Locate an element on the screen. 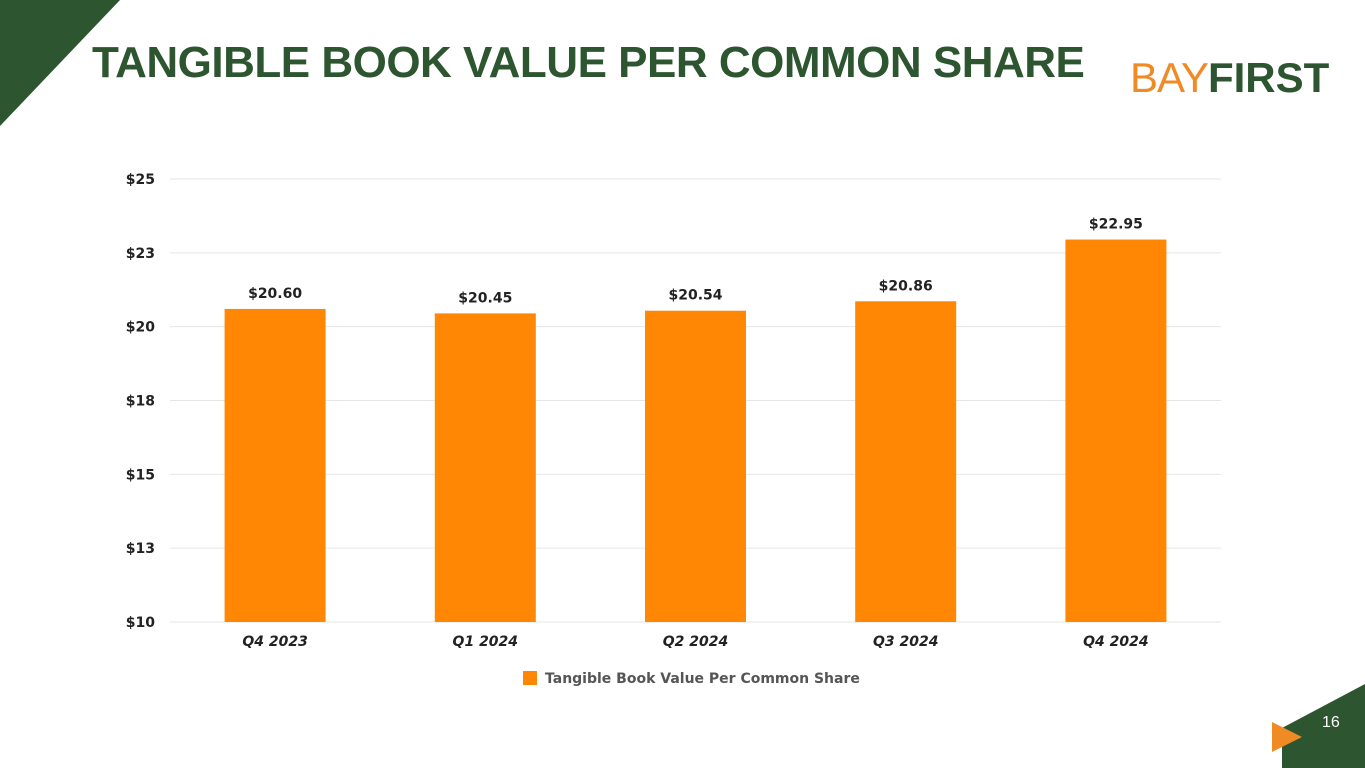 The width and height of the screenshot is (1365, 768). x-tick-label: Q3 2024 is located at coordinates (905, 642).